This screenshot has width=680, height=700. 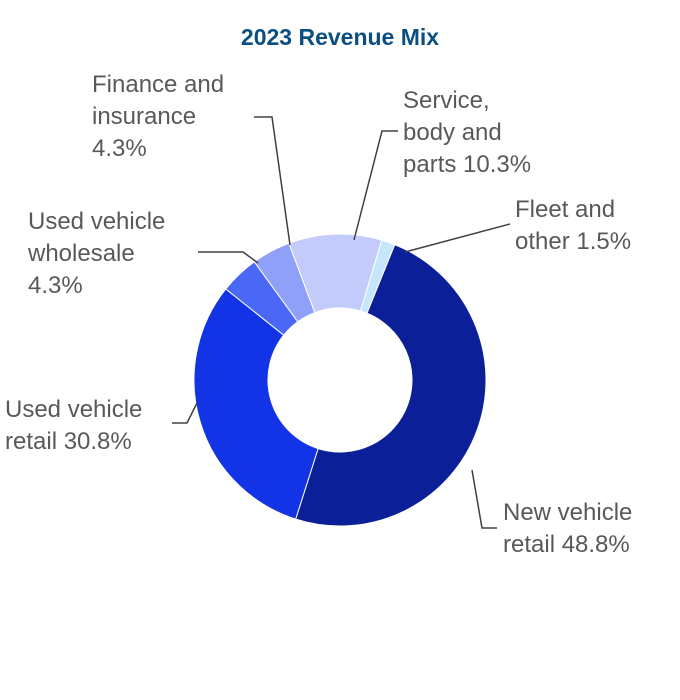 What do you see at coordinates (375, 185) in the screenshot?
I see `leader-line-service-body-and-parts` at bounding box center [375, 185].